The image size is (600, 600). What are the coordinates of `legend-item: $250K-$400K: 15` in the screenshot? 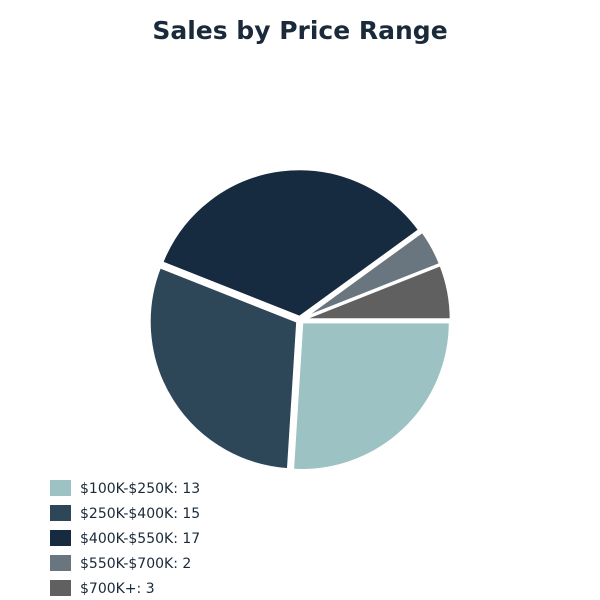 It's located at (125, 513).